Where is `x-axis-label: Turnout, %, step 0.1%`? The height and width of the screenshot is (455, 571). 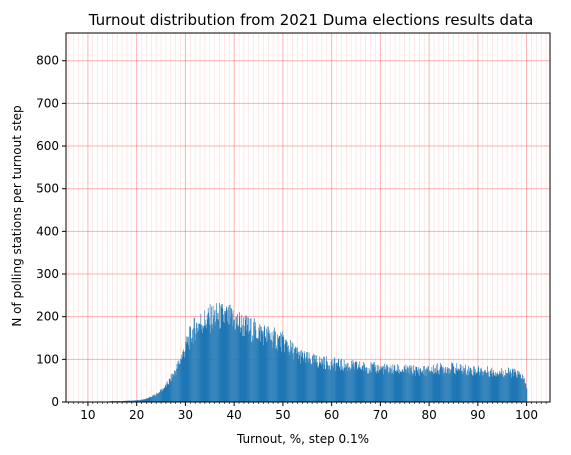 x-axis-label: Turnout, %, step 0.1% is located at coordinates (302, 439).